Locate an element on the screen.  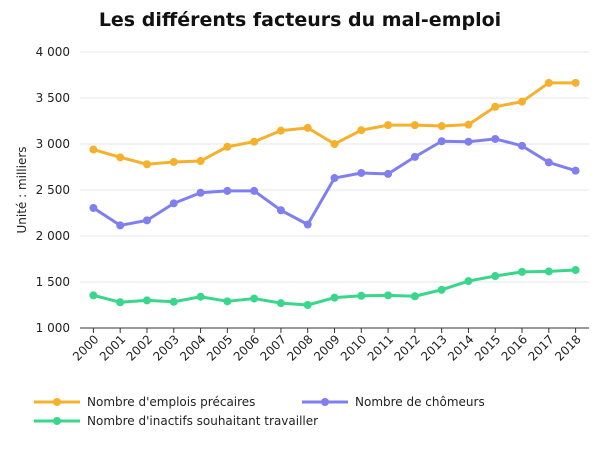
y-tick-label: 3 500 is located at coordinates (53, 98).